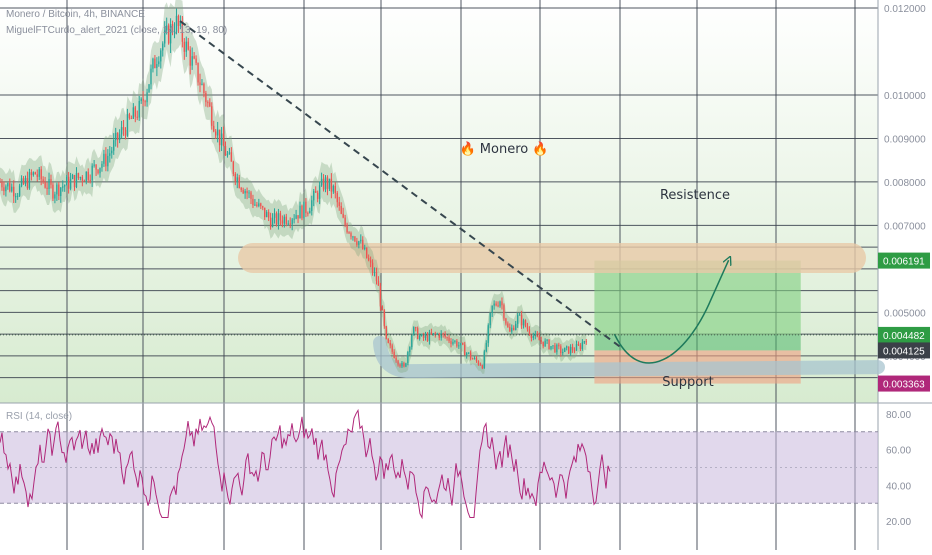 This screenshot has width=932, height=555. Describe the element at coordinates (904, 385) in the screenshot. I see `price-tag-label: 0.003363` at that location.